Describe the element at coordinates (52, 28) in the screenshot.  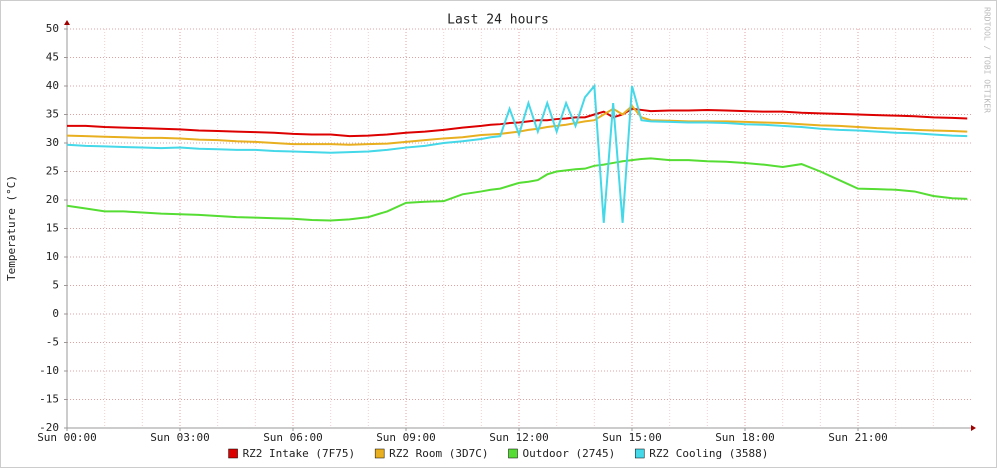
I see `y-tick-label: 50` at that location.